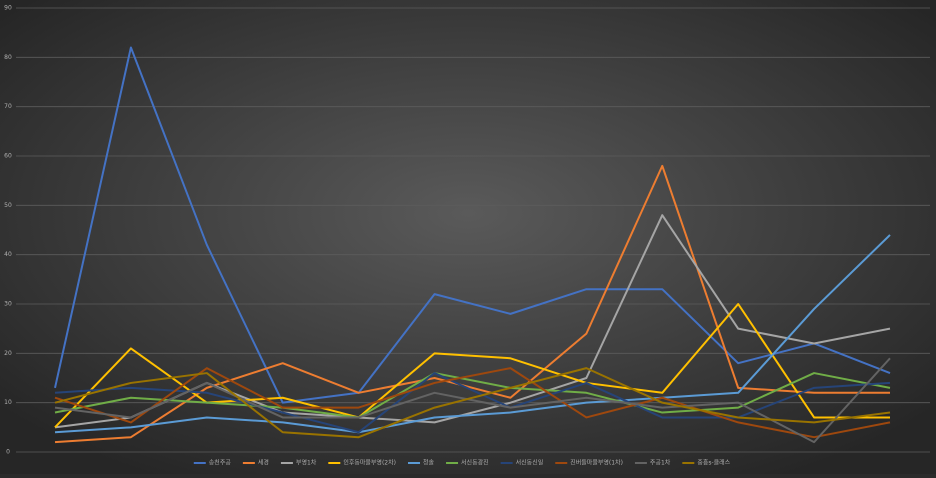 This screenshot has width=936, height=478. Describe the element at coordinates (8, 106) in the screenshot. I see `y-tick-label: 70` at that location.